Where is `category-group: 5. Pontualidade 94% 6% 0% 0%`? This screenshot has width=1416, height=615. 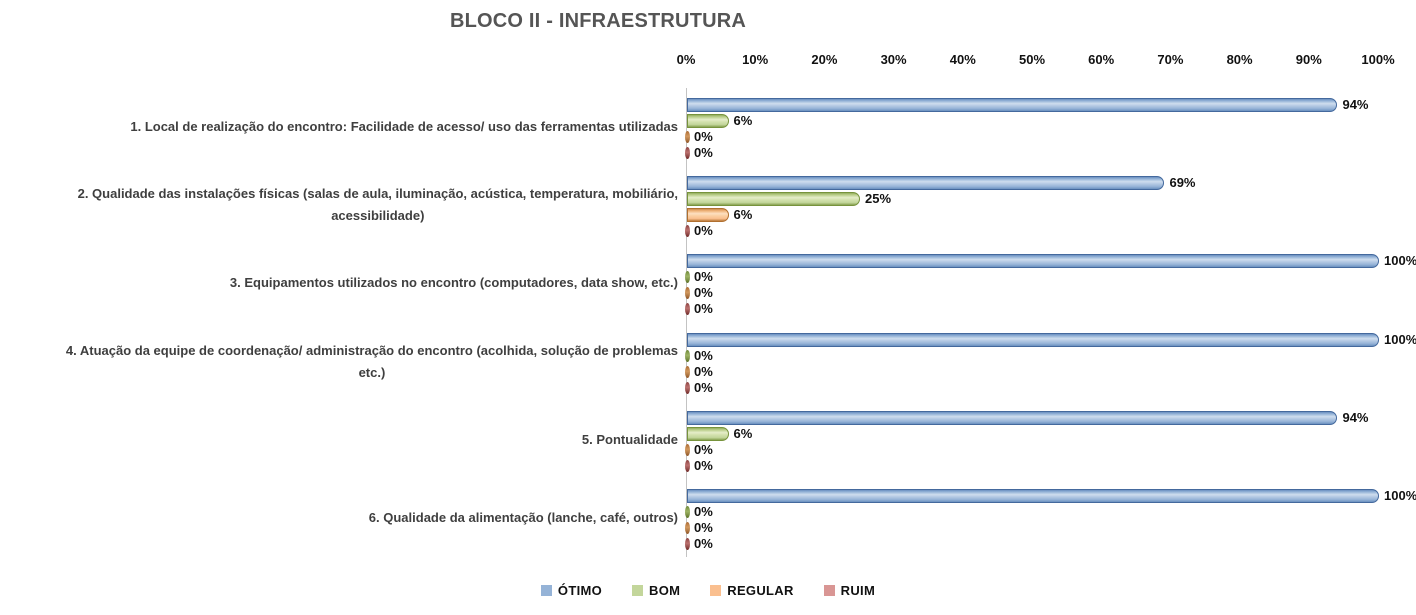 category-group: 5. Pontualidade 94% 6% 0% 0% is located at coordinates (708, 440).